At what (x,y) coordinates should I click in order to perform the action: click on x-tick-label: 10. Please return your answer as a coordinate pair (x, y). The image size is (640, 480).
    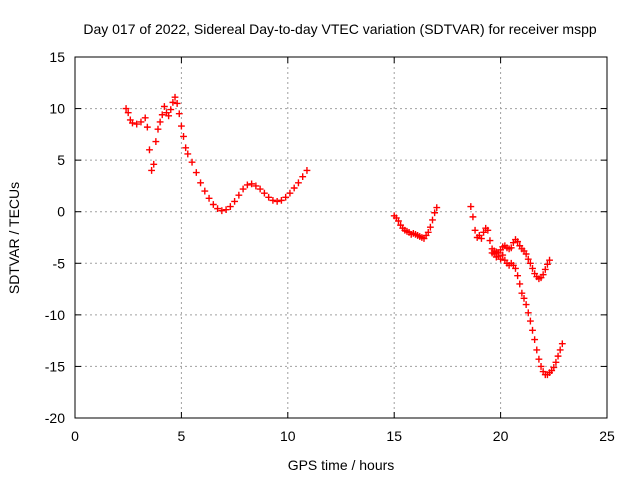
    Looking at the image, I should click on (288, 436).